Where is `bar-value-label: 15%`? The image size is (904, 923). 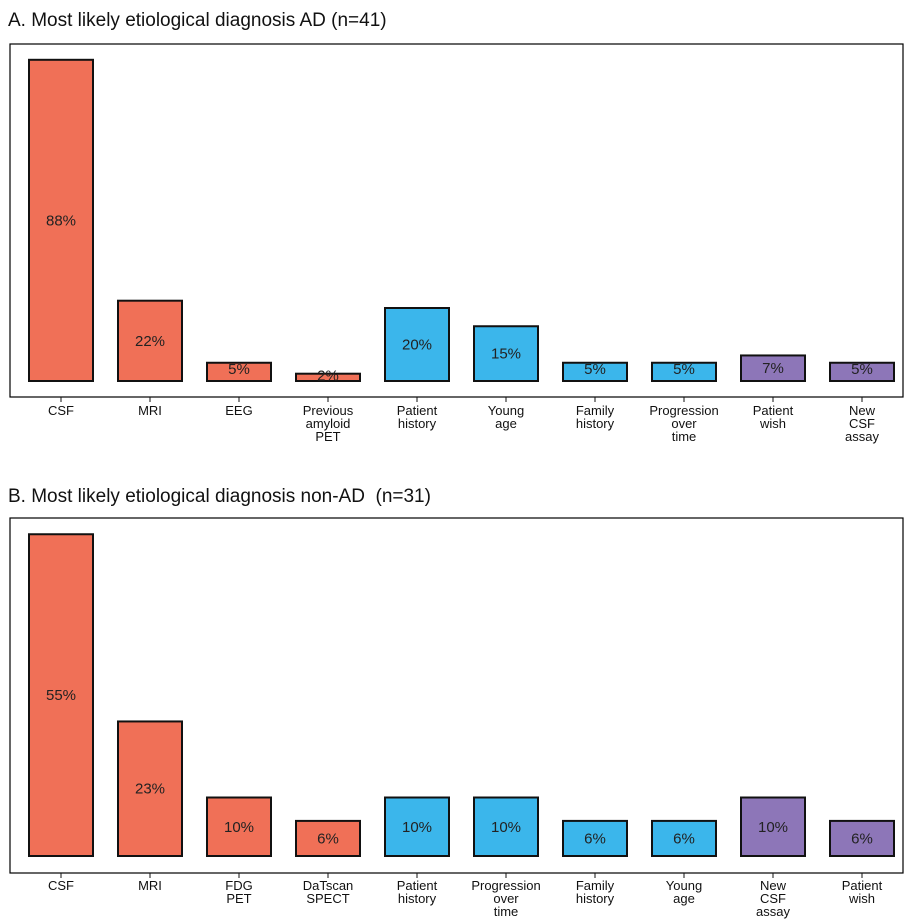
bar-value-label: 15% is located at coordinates (506, 354).